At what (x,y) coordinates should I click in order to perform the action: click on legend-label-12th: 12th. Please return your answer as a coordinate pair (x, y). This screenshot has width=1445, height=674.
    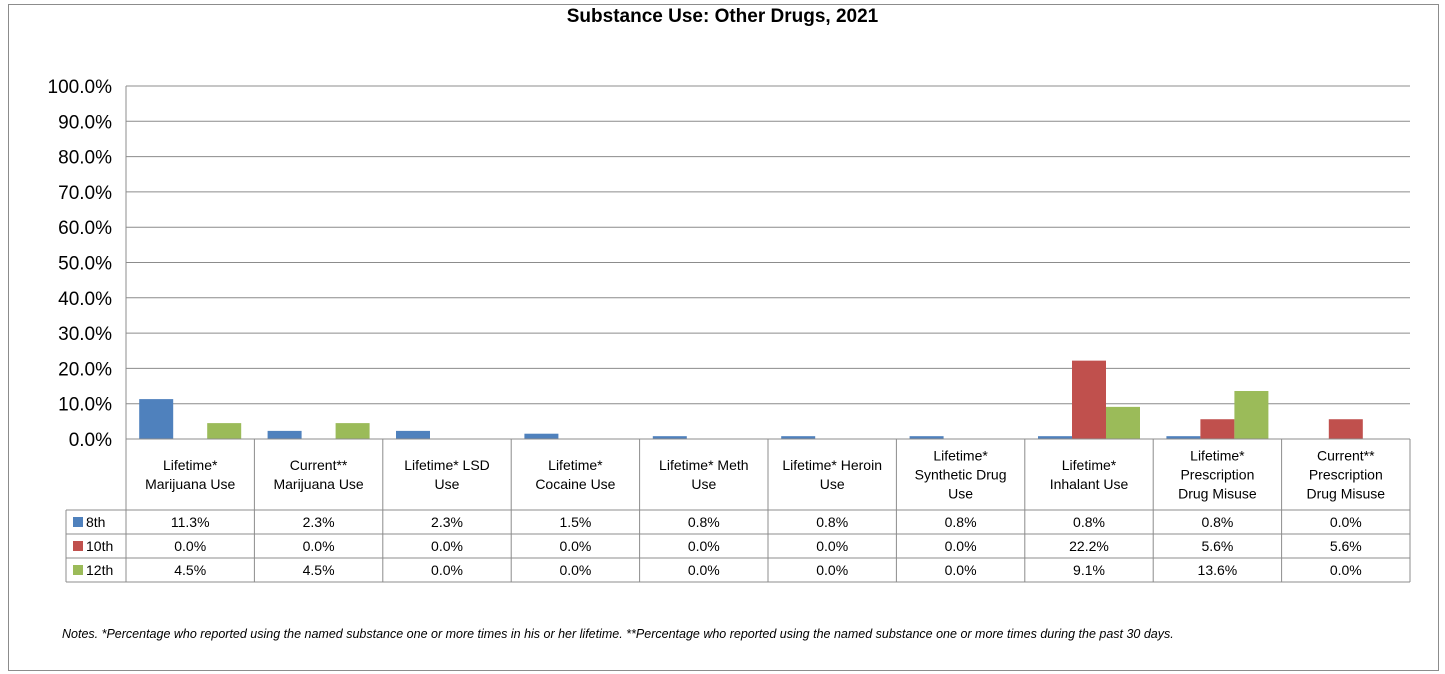
    Looking at the image, I should click on (99, 570).